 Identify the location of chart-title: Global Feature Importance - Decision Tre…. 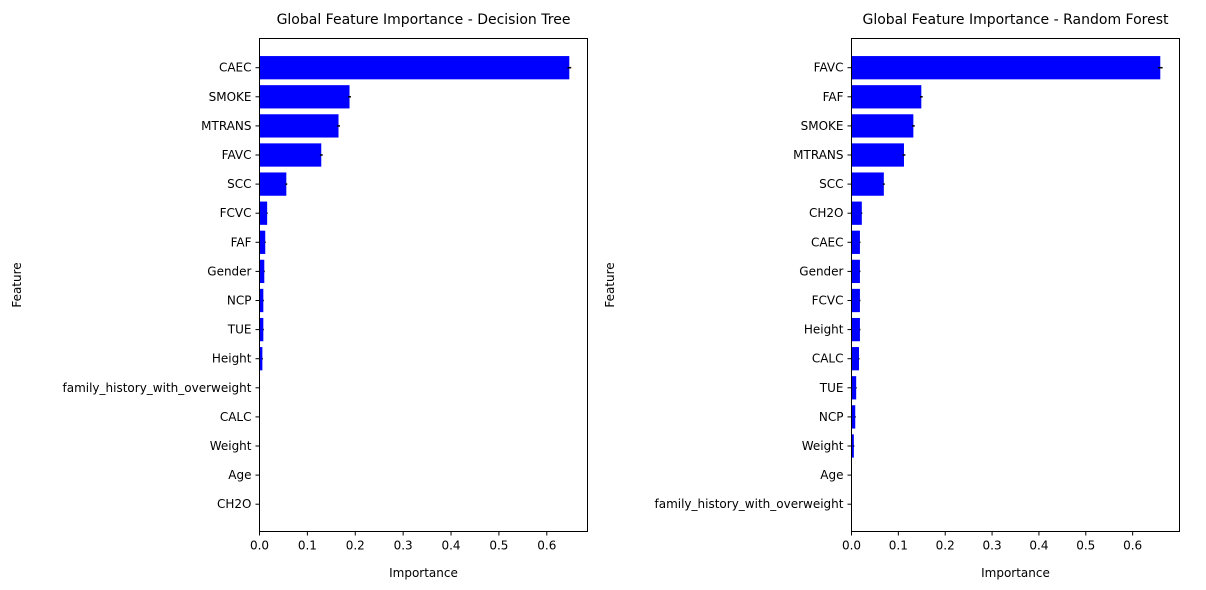
(424, 20).